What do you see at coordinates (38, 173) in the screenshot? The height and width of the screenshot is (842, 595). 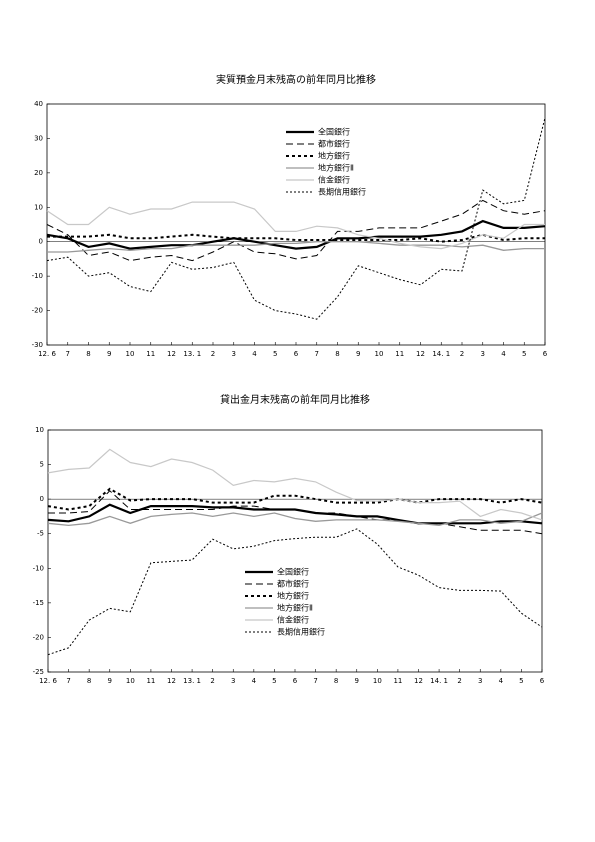 I see `y-tick-label: 20` at bounding box center [38, 173].